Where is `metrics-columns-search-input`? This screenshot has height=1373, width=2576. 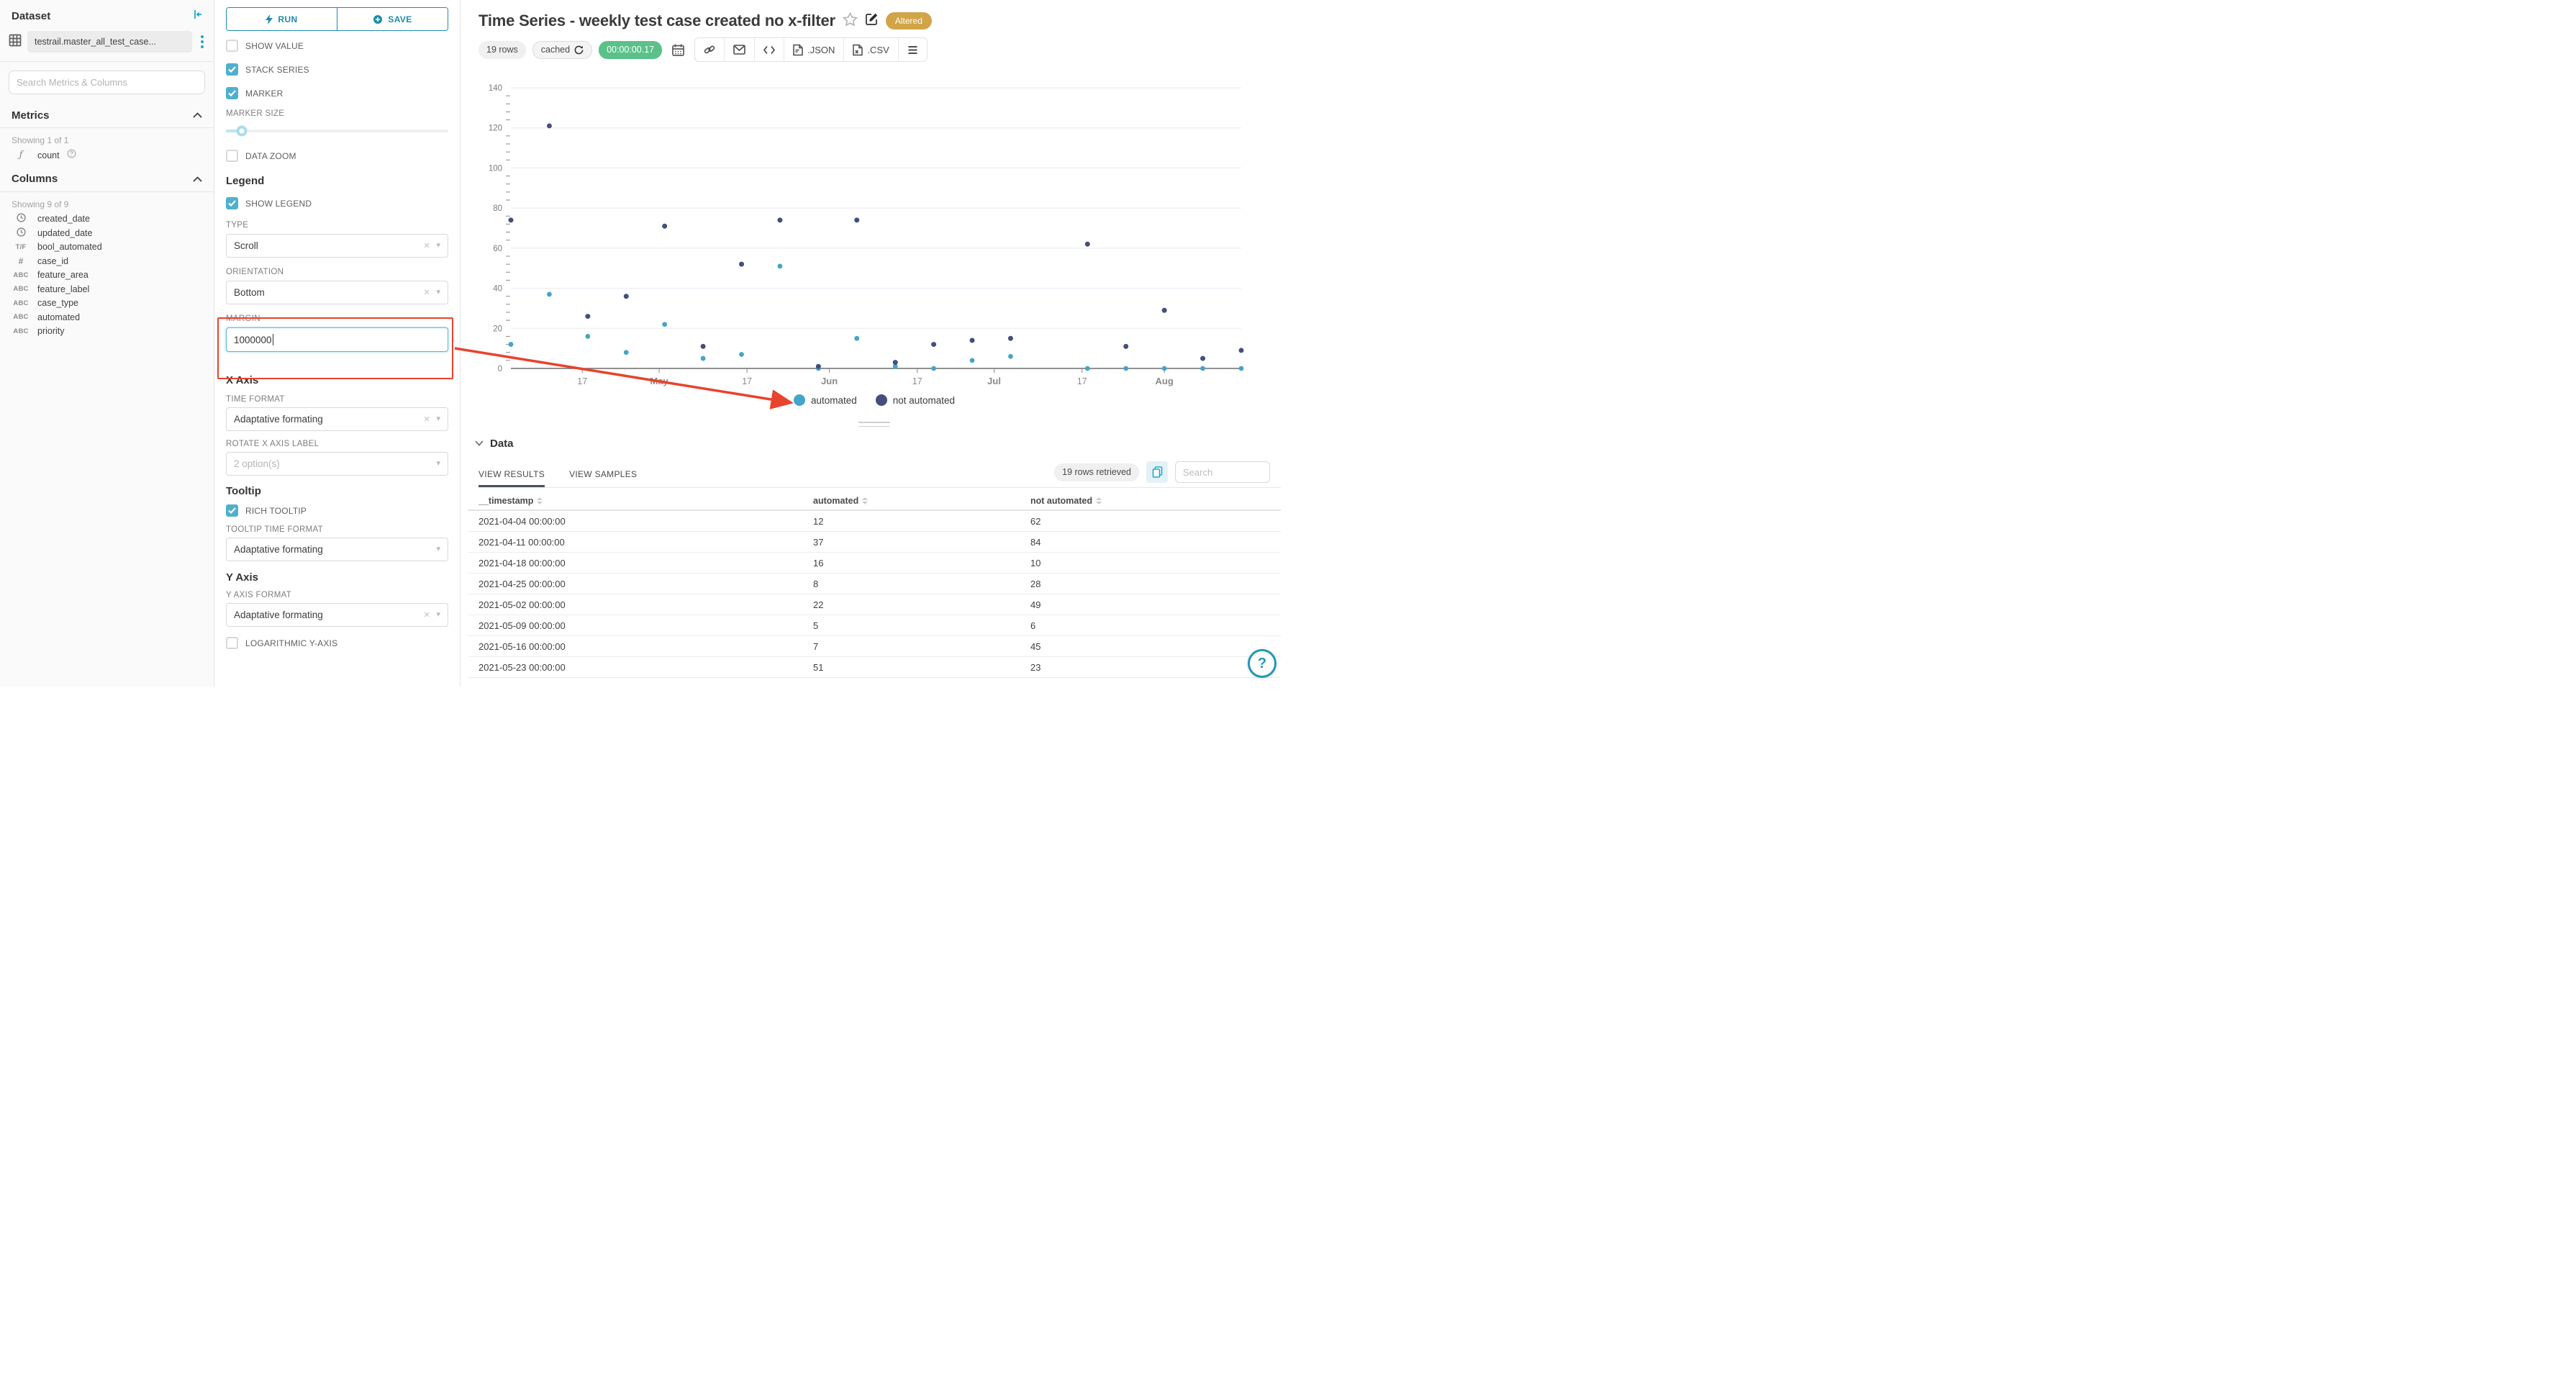
metrics-columns-search-input is located at coordinates (107, 82).